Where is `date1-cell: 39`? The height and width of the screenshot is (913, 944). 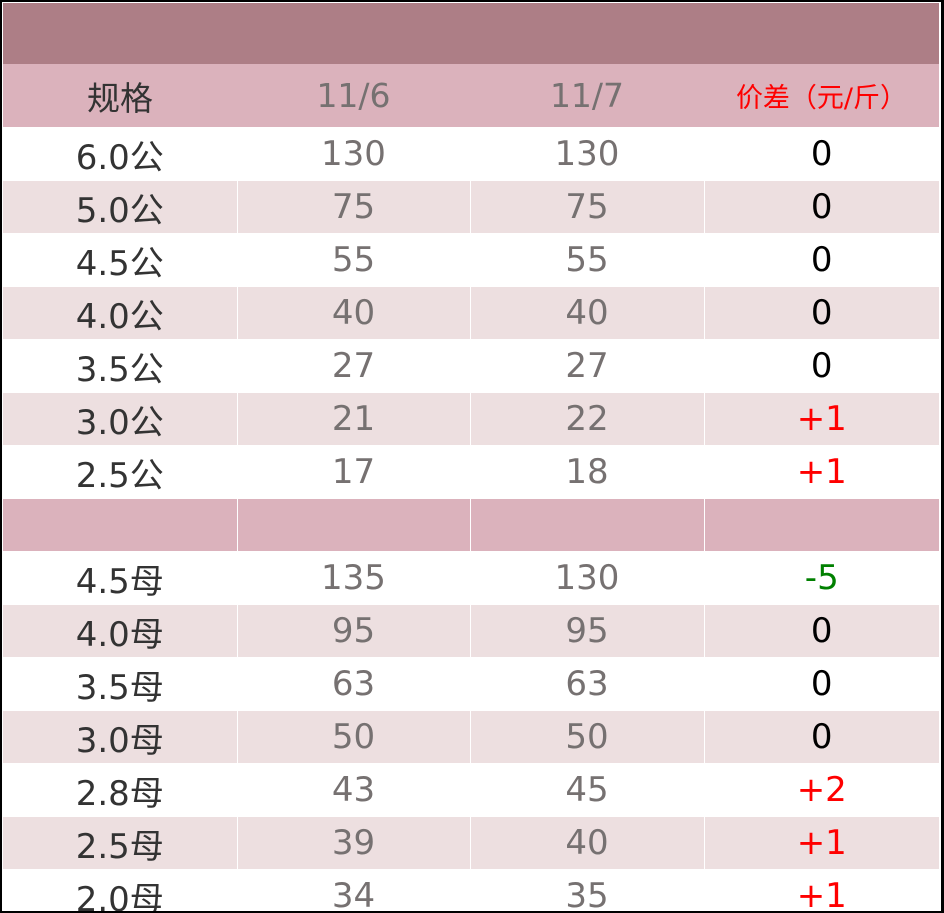
date1-cell: 39 is located at coordinates (353, 843).